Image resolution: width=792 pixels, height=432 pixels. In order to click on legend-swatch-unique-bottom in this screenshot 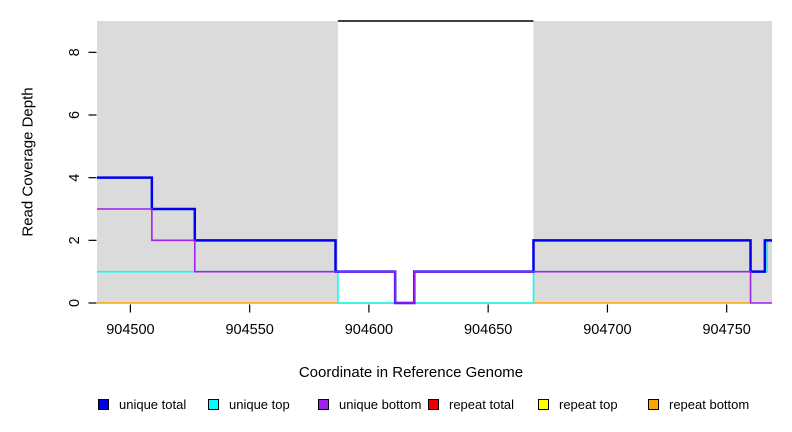, I will do `click(323, 404)`.